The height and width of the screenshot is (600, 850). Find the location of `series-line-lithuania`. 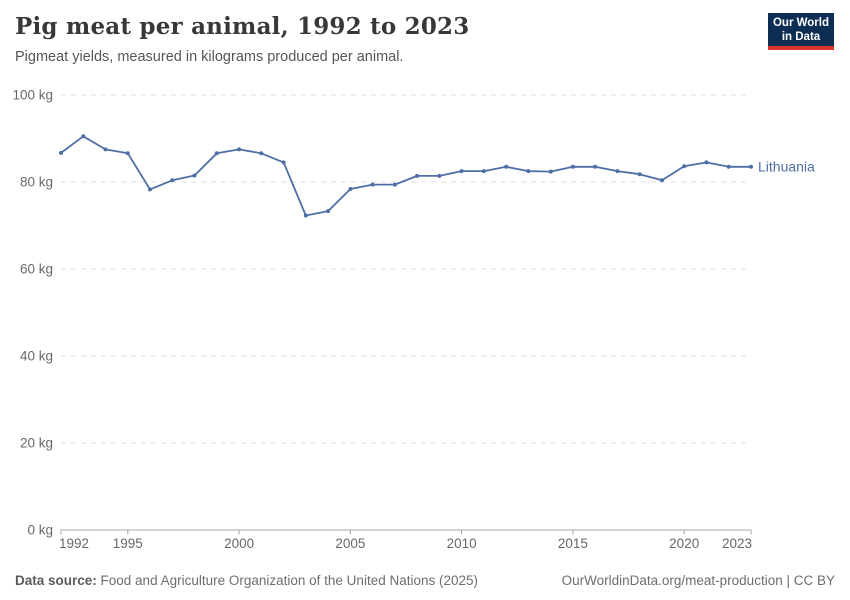

series-line-lithuania is located at coordinates (406, 176).